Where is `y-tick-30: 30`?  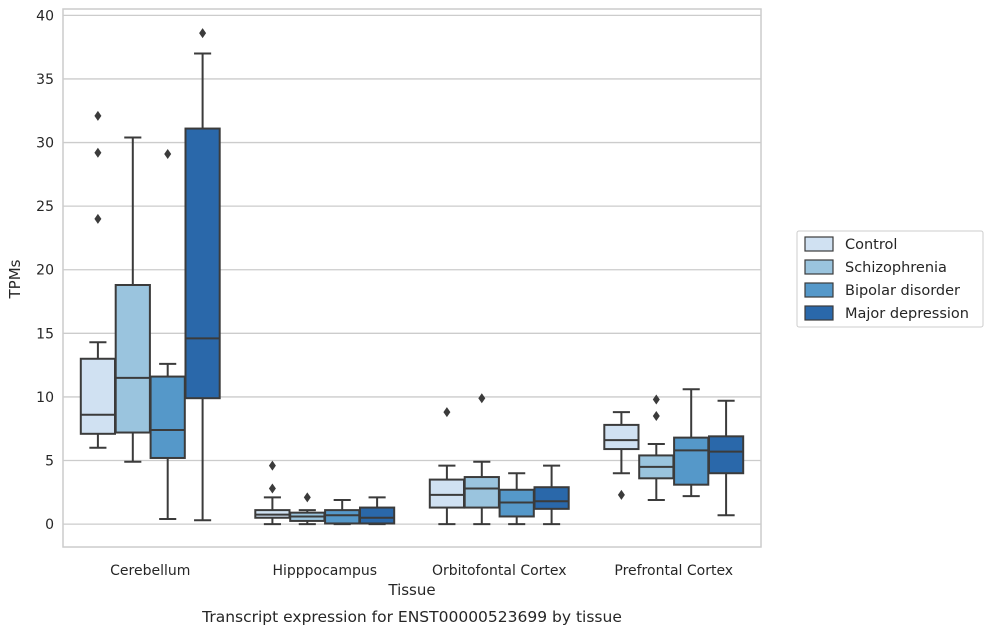 y-tick-30: 30 is located at coordinates (45, 144).